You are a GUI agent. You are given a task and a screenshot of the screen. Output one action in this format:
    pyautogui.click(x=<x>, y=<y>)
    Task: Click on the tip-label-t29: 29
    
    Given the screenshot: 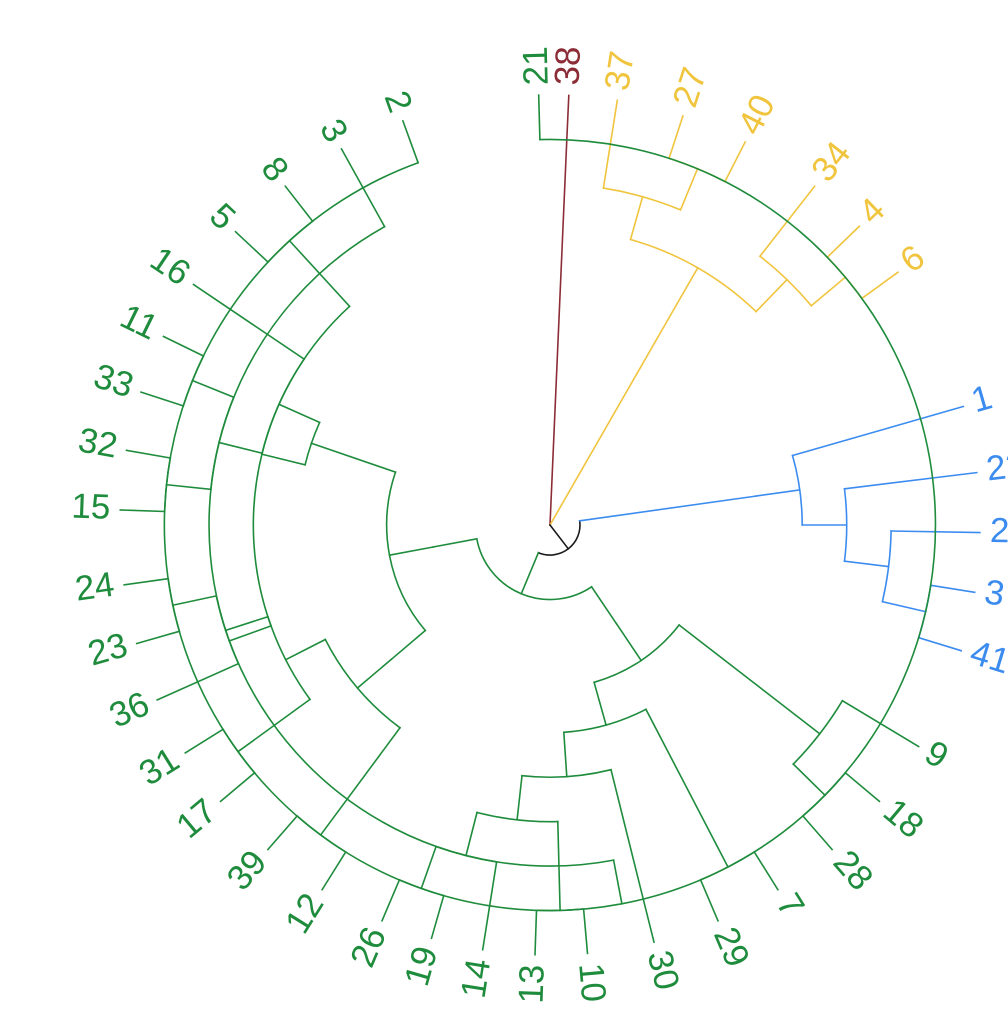 What is the action you would take?
    pyautogui.click(x=731, y=947)
    